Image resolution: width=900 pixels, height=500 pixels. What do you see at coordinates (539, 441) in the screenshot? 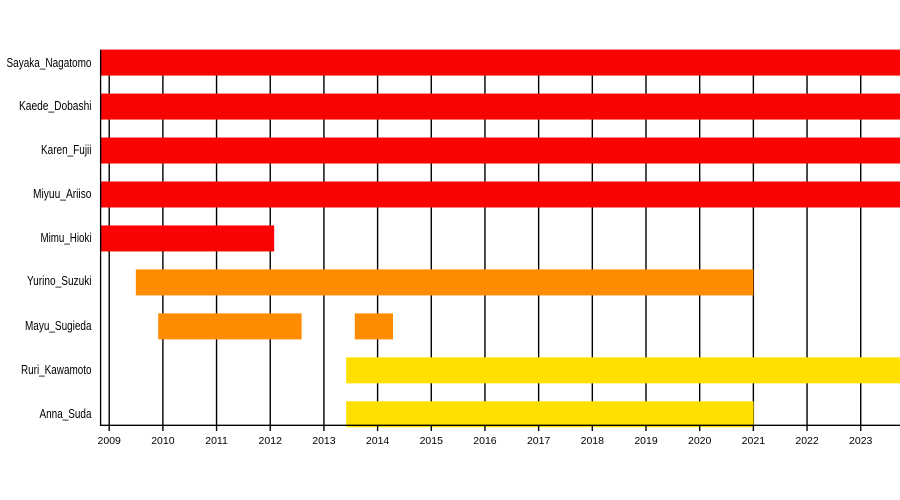
I see `svg-text: 2017` at bounding box center [539, 441].